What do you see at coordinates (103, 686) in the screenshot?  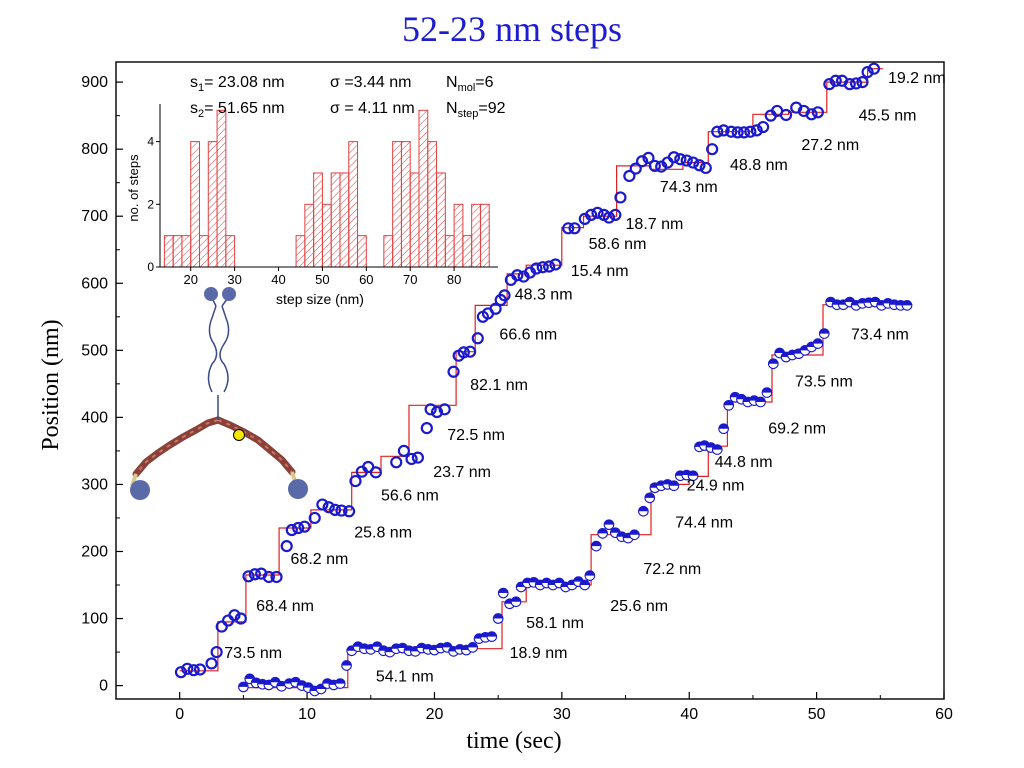 I see `y-tick-label: 0` at bounding box center [103, 686].